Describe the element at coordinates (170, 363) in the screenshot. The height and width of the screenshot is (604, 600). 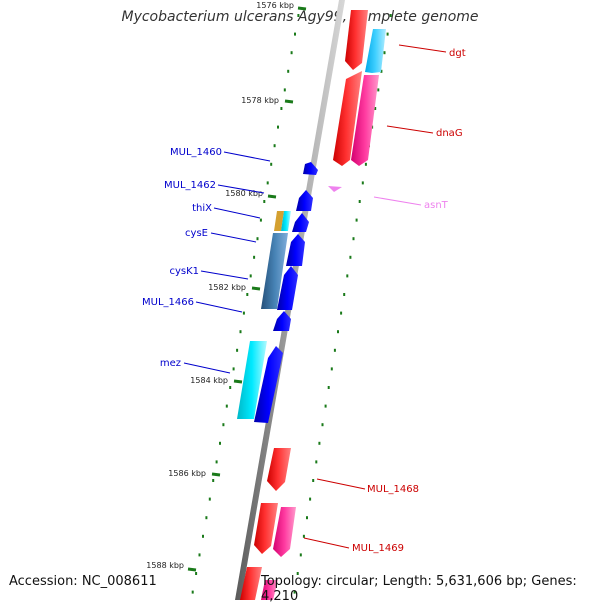
I see `label-mez: mez` at that location.